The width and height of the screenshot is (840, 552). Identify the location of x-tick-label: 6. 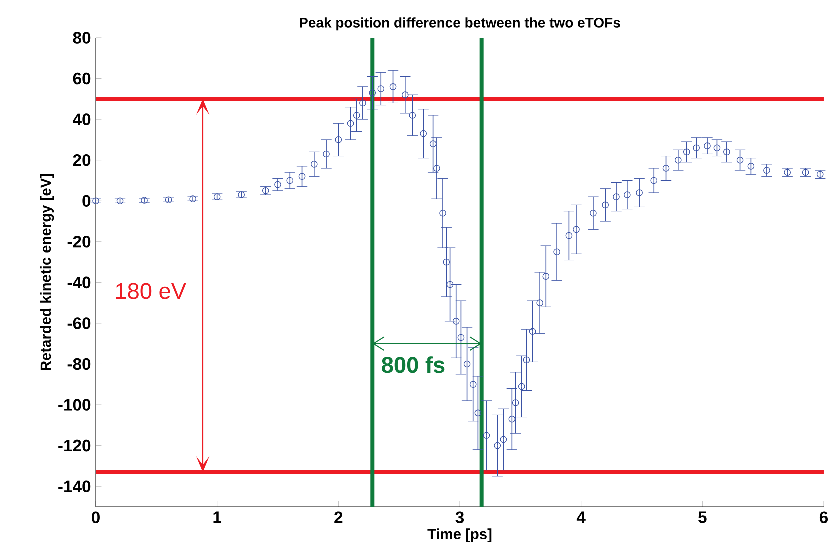
(824, 518).